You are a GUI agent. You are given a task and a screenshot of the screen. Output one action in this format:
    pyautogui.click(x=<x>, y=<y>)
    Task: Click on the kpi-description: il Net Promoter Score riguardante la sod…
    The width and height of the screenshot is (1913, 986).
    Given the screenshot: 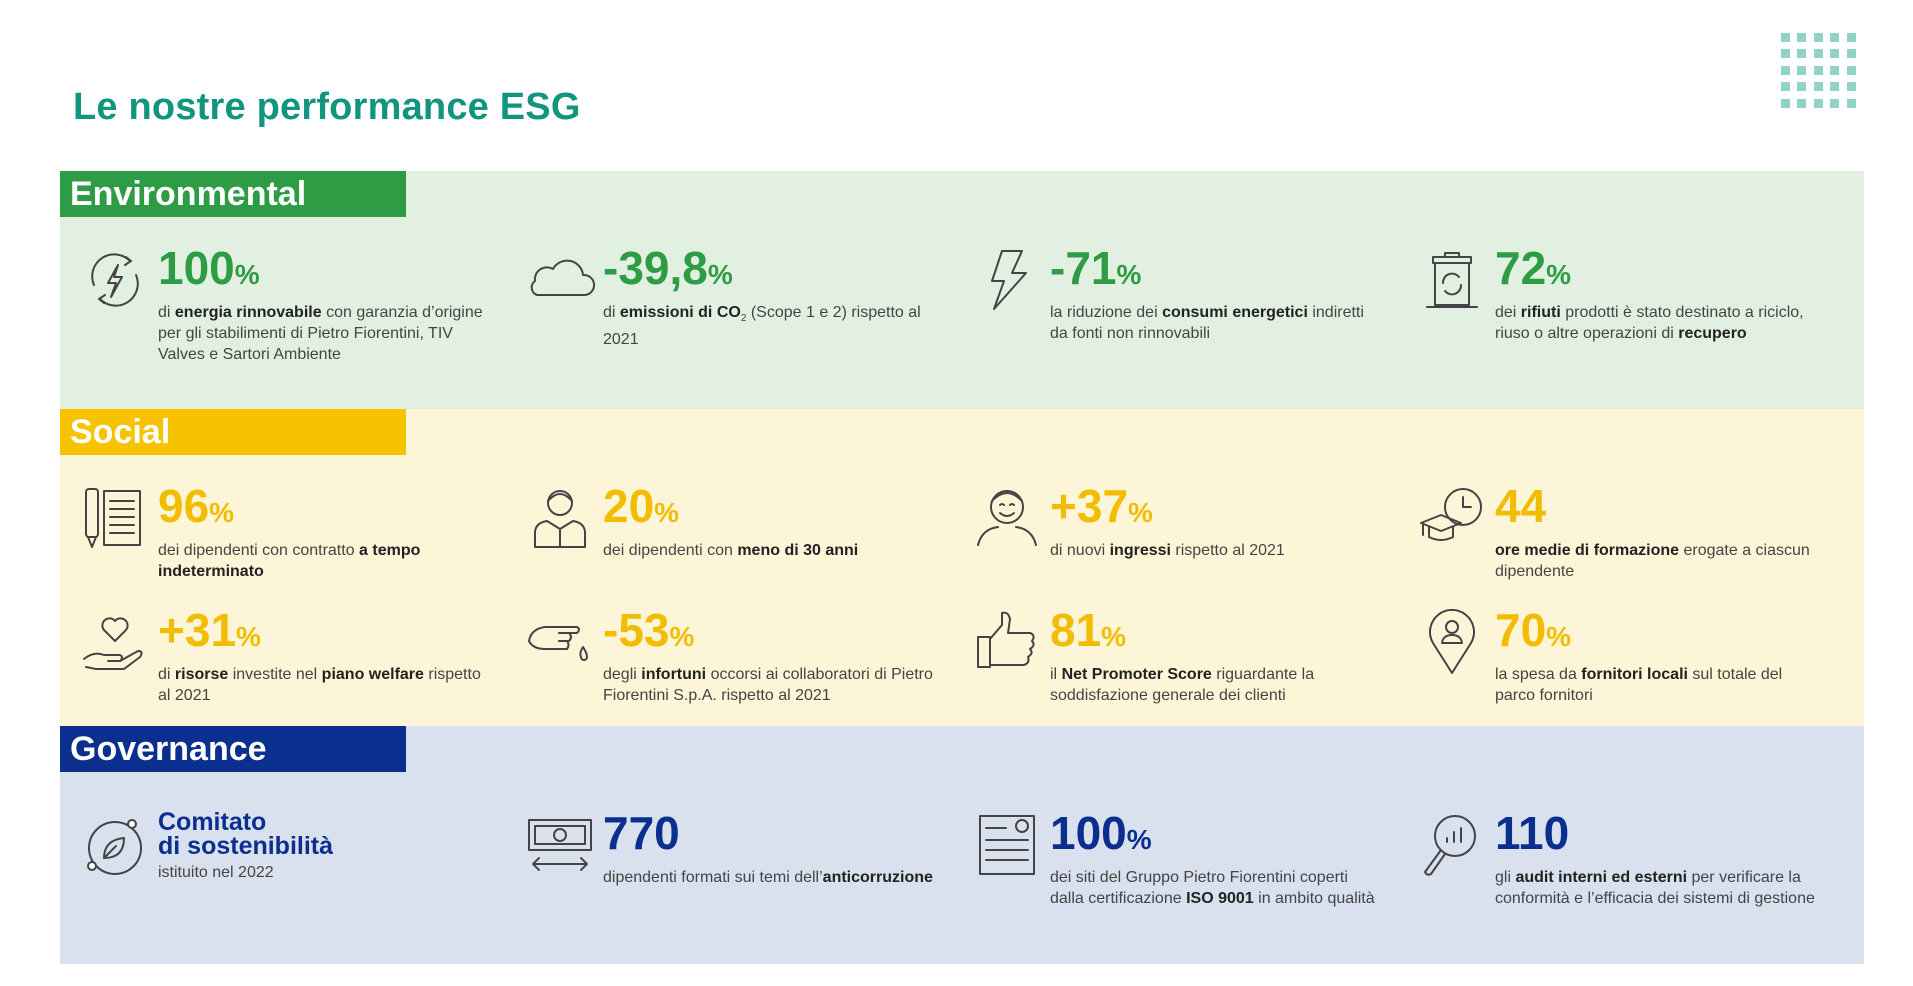 What is the action you would take?
    pyautogui.click(x=1182, y=685)
    